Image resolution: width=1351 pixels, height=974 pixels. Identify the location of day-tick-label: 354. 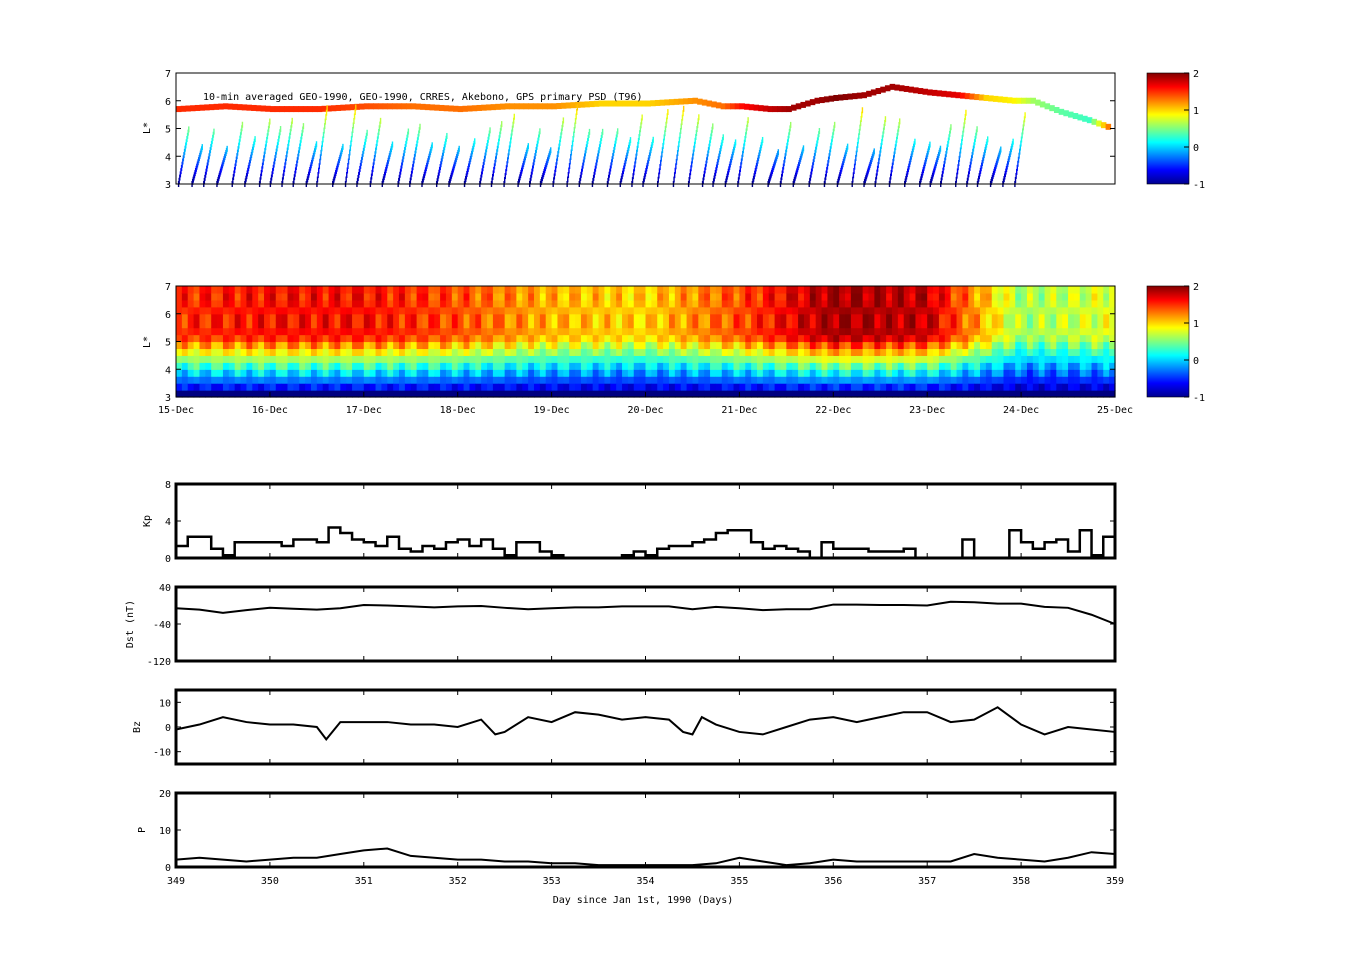
(645, 881).